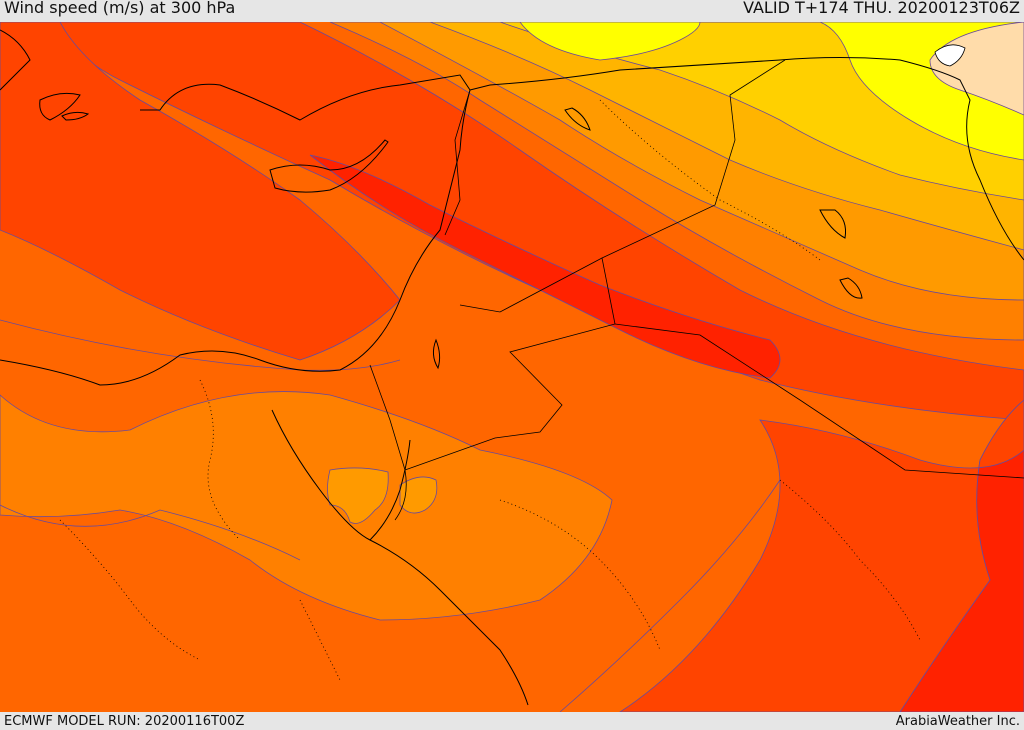  Describe the element at coordinates (120, 8) in the screenshot. I see `map-title: Wind speed (m/s) at 300 hPa` at that location.